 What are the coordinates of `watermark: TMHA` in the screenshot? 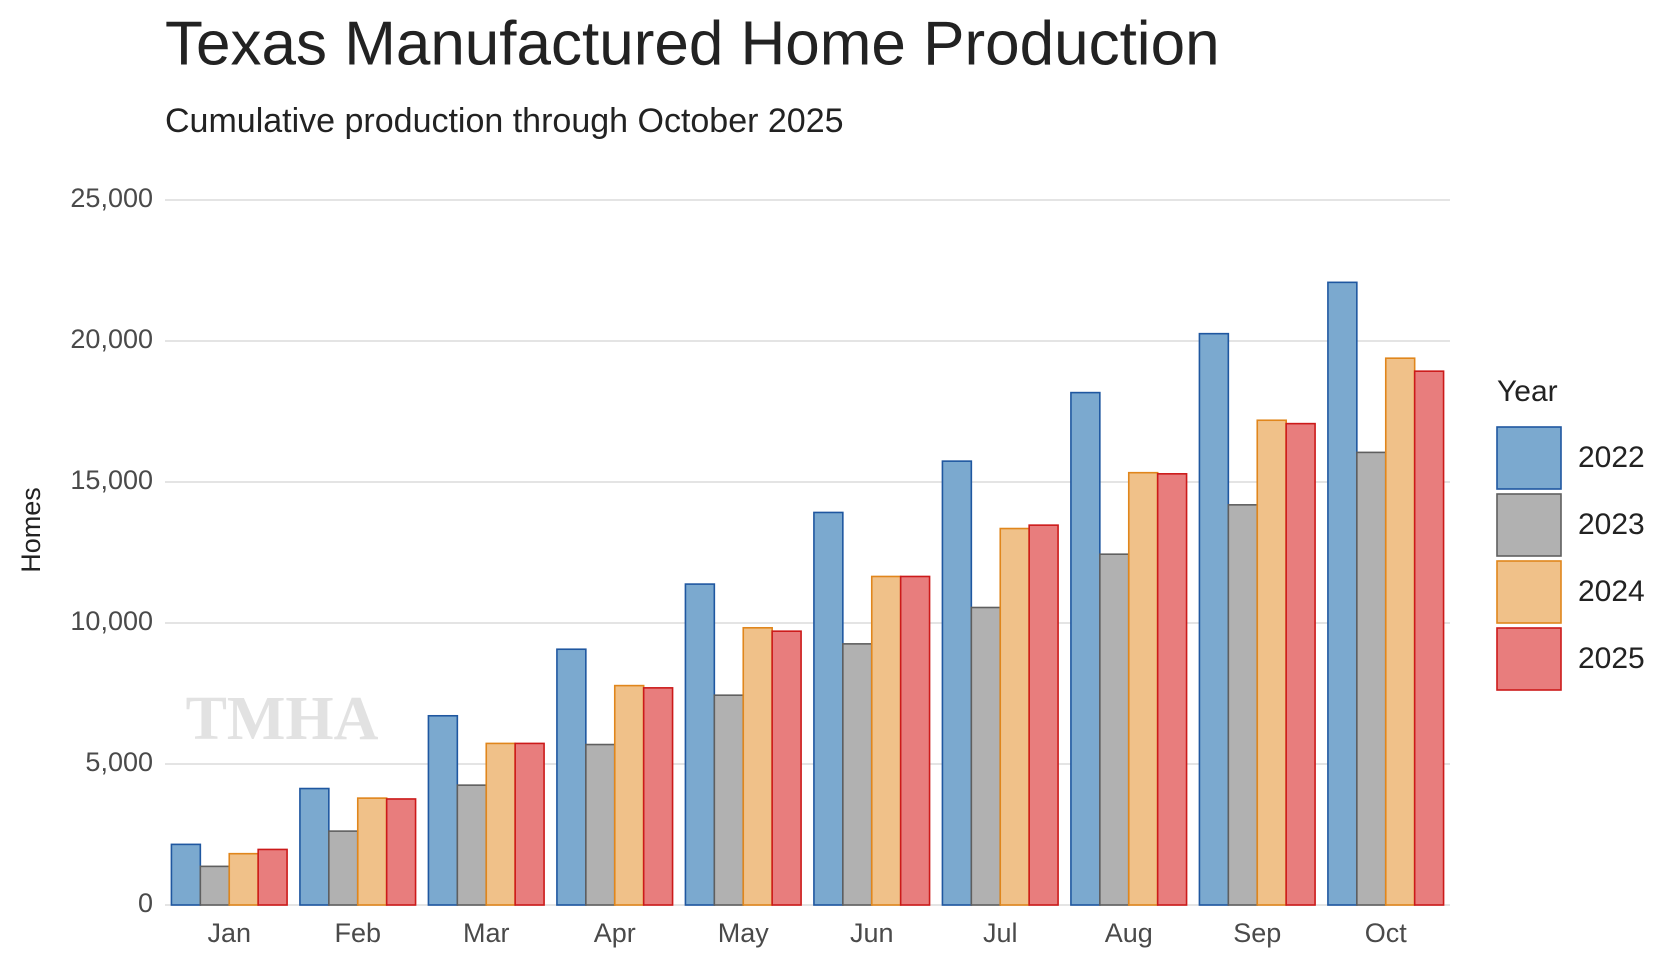 It's located at (282, 719).